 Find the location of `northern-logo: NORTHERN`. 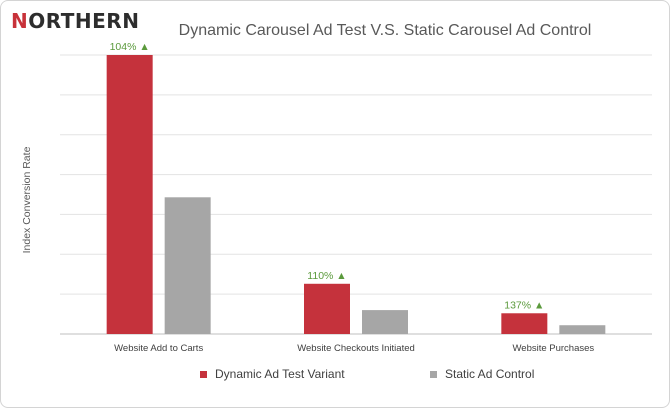

northern-logo: NORTHERN is located at coordinates (75, 21).